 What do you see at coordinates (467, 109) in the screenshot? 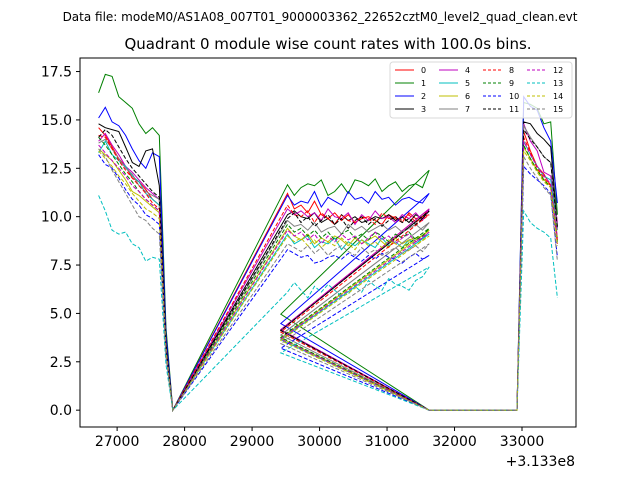
I see `legend-label-7: 7` at bounding box center [467, 109].